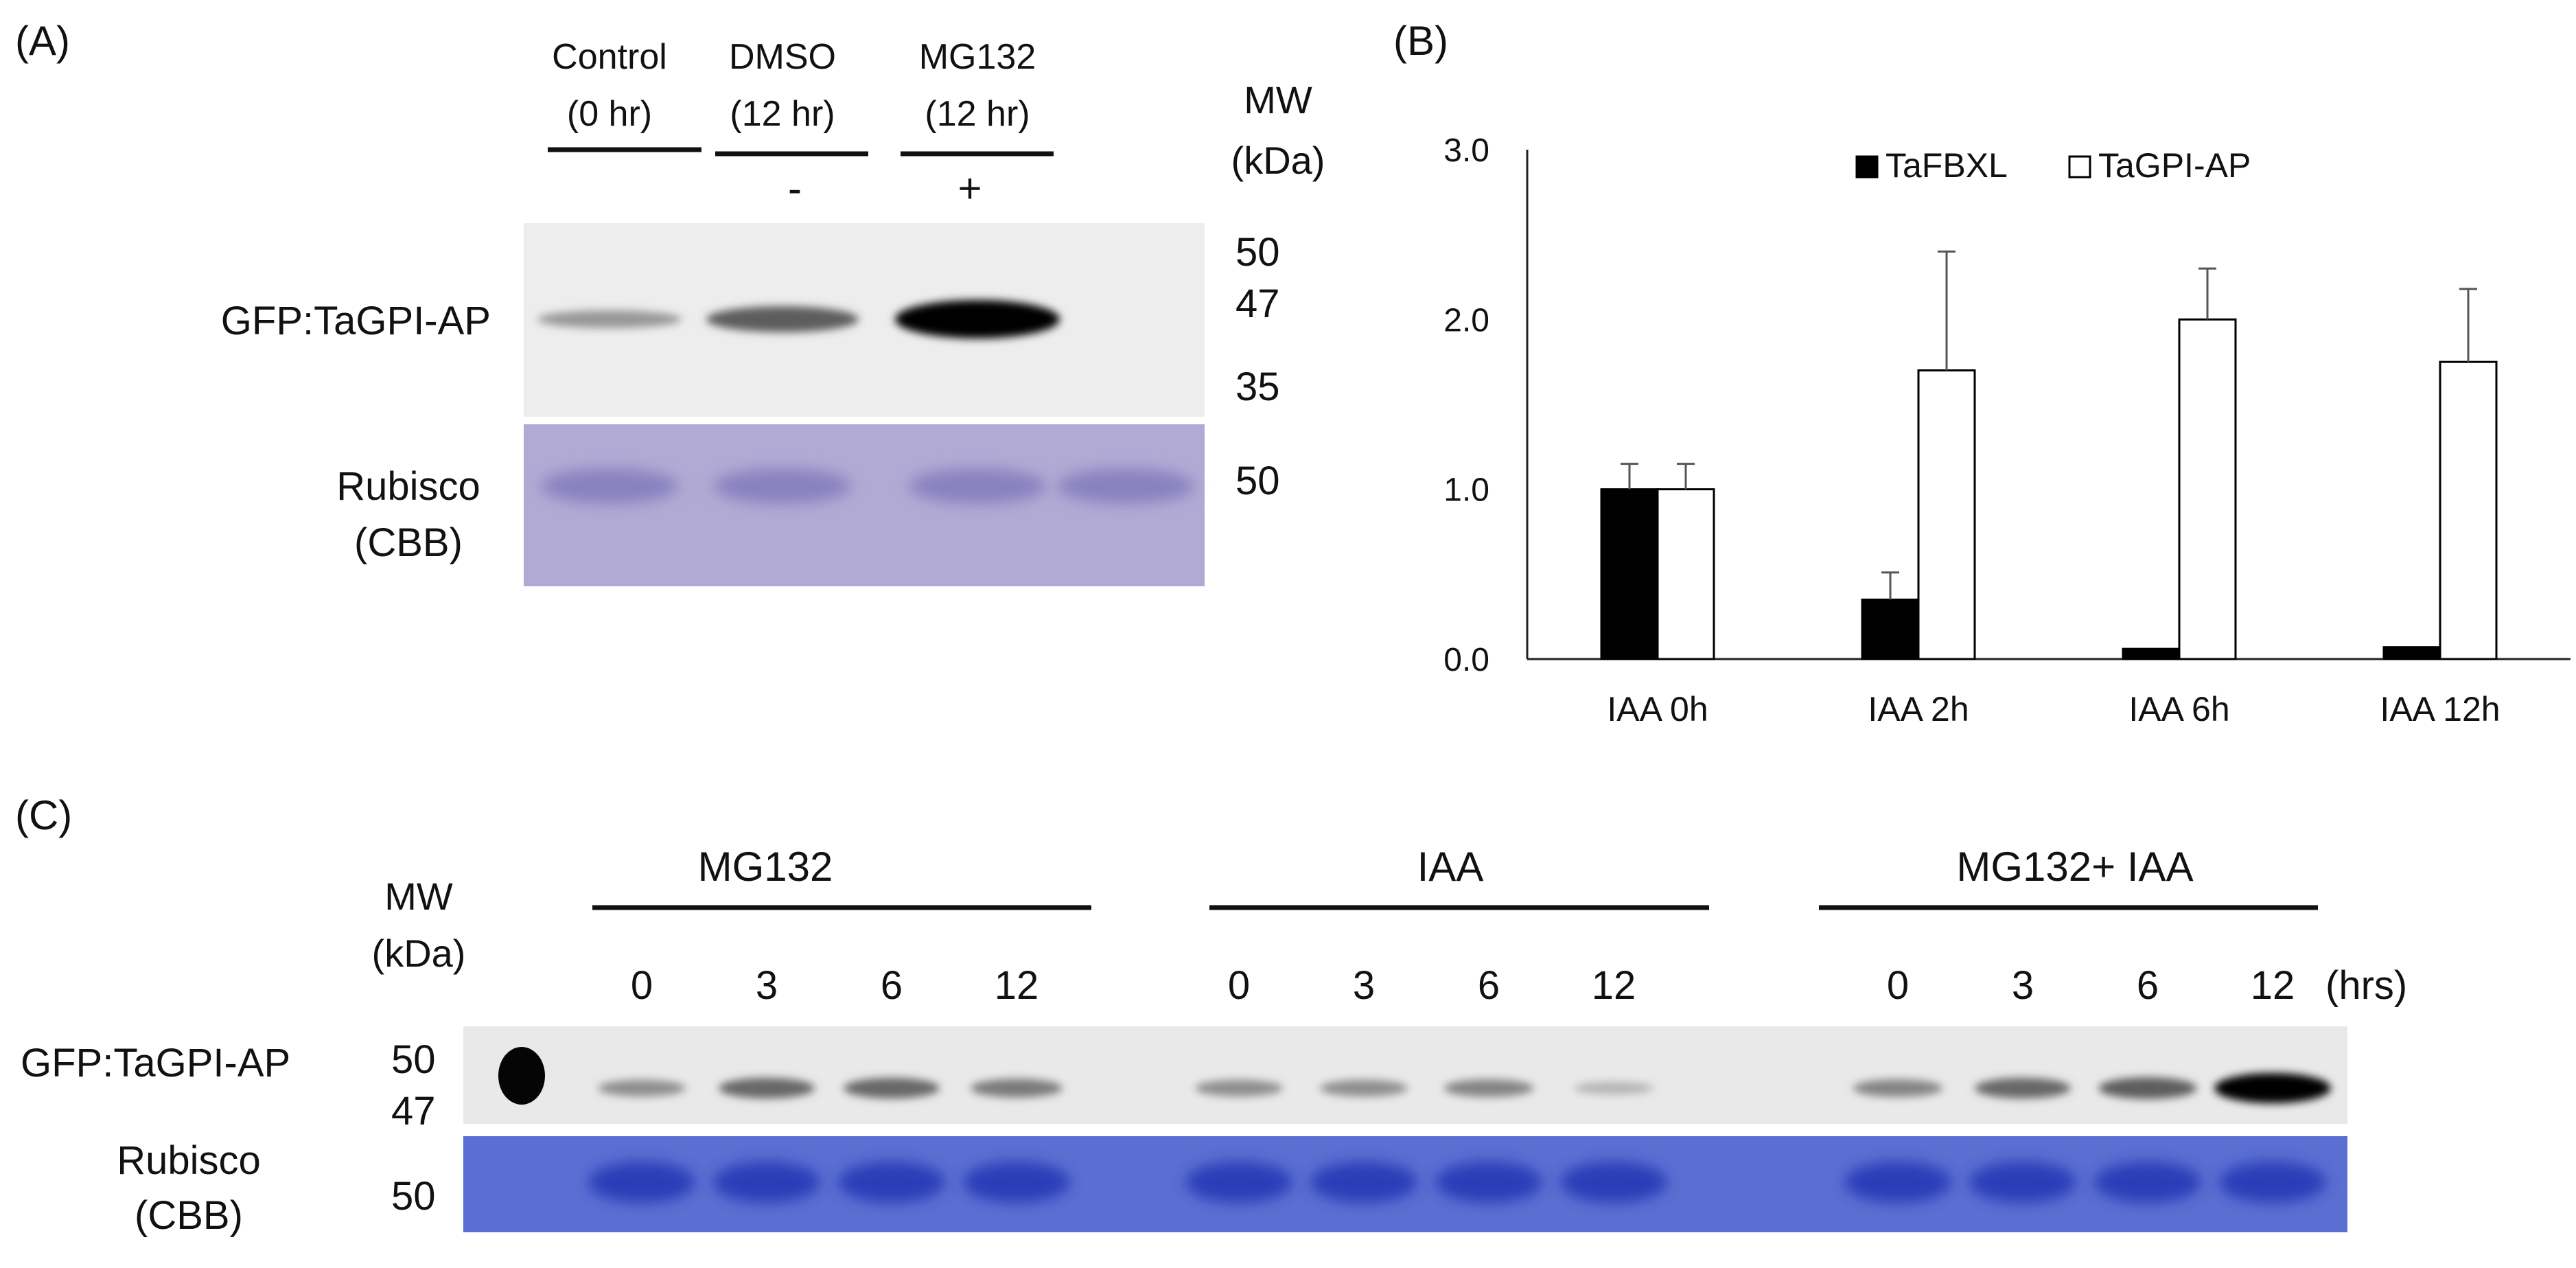 The width and height of the screenshot is (2576, 1268). What do you see at coordinates (408, 542) in the screenshot?
I see `row-label-cbb: (CBB)` at bounding box center [408, 542].